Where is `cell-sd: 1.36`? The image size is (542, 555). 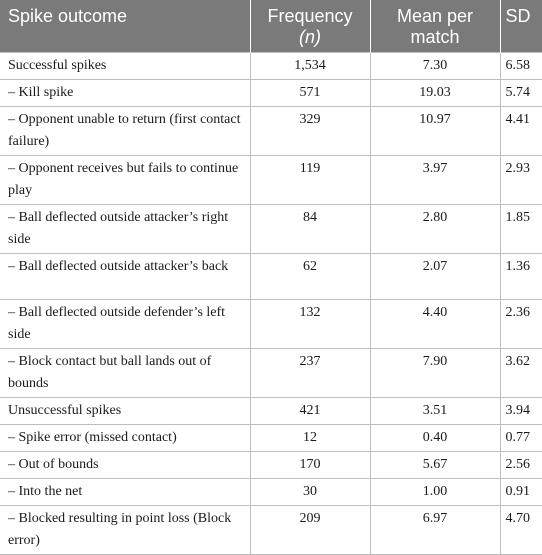 cell-sd: 1.36 is located at coordinates (520, 276).